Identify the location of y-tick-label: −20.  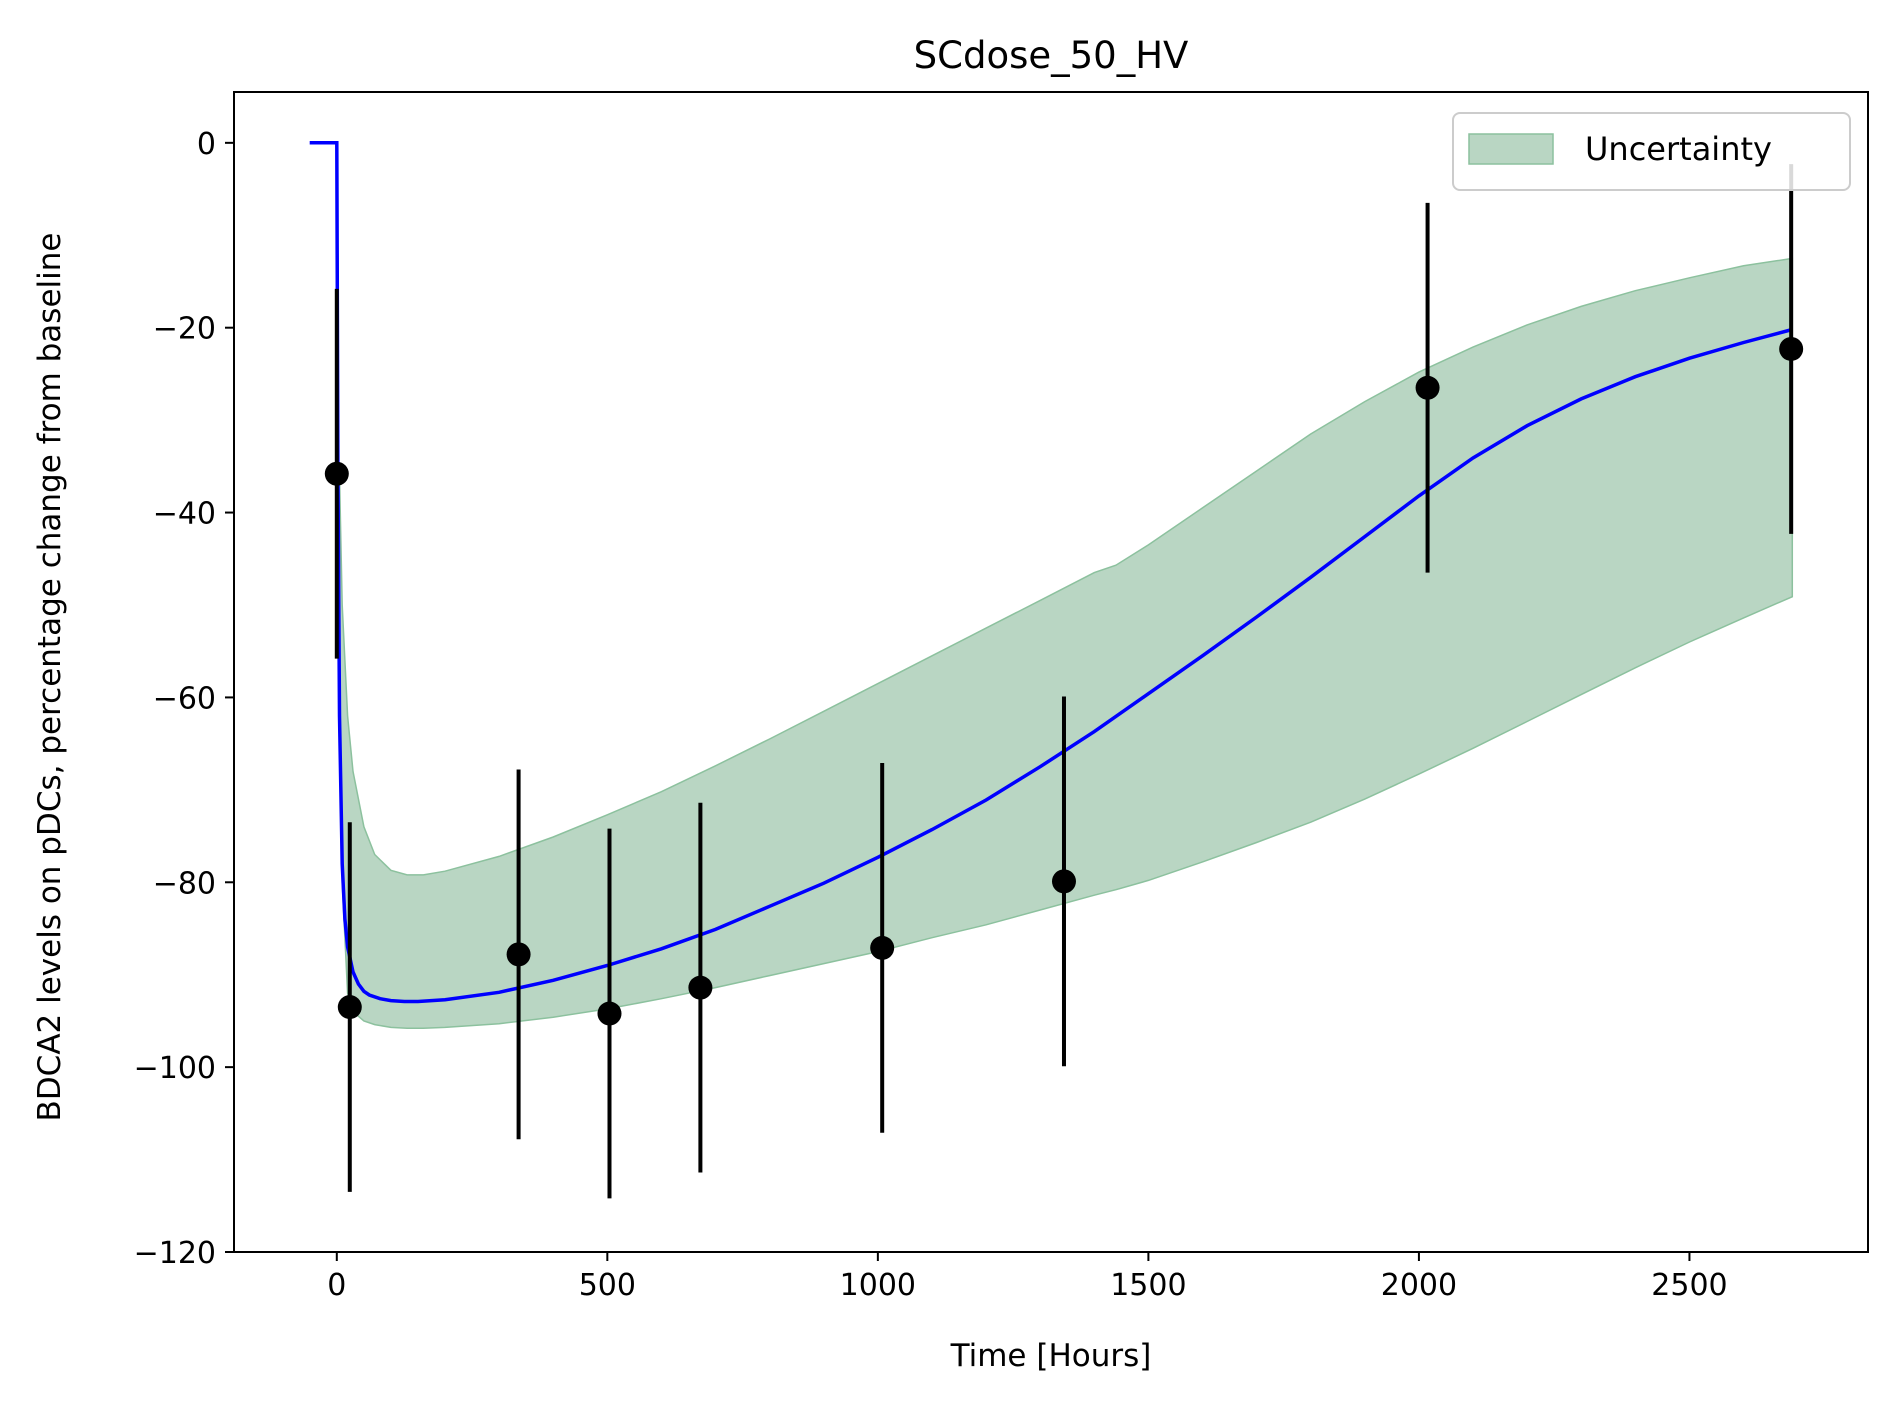
(184, 329).